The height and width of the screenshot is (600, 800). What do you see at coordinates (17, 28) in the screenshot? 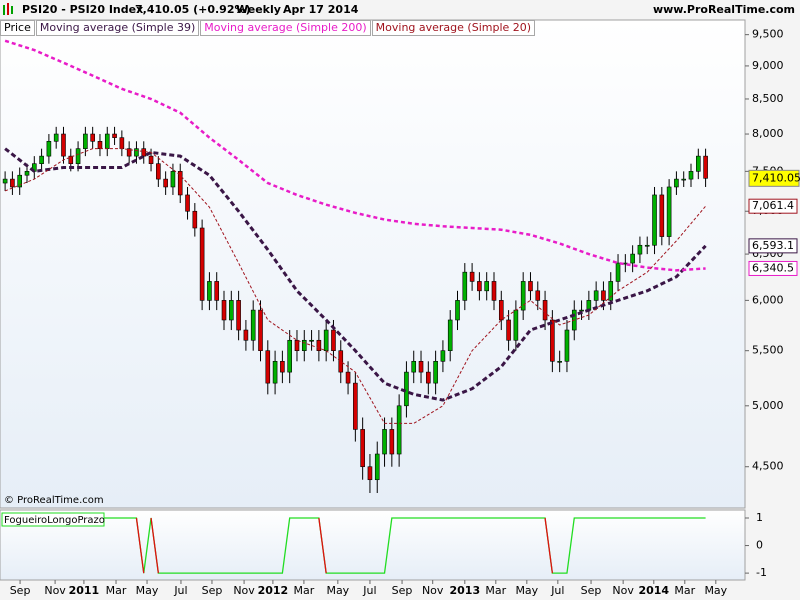
I see `legend-item: Price` at bounding box center [17, 28].